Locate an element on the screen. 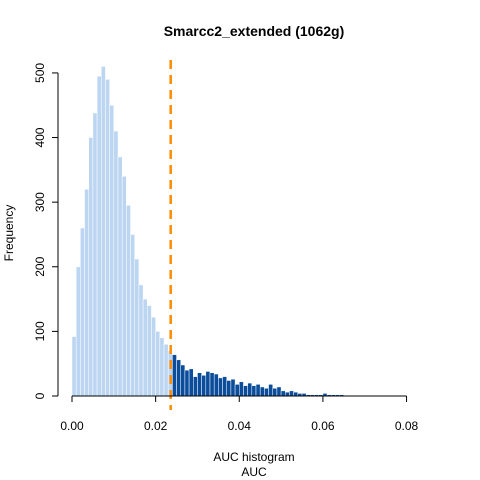 The height and width of the screenshot is (480, 480). x-axis-label: AUC histogram is located at coordinates (253, 457).